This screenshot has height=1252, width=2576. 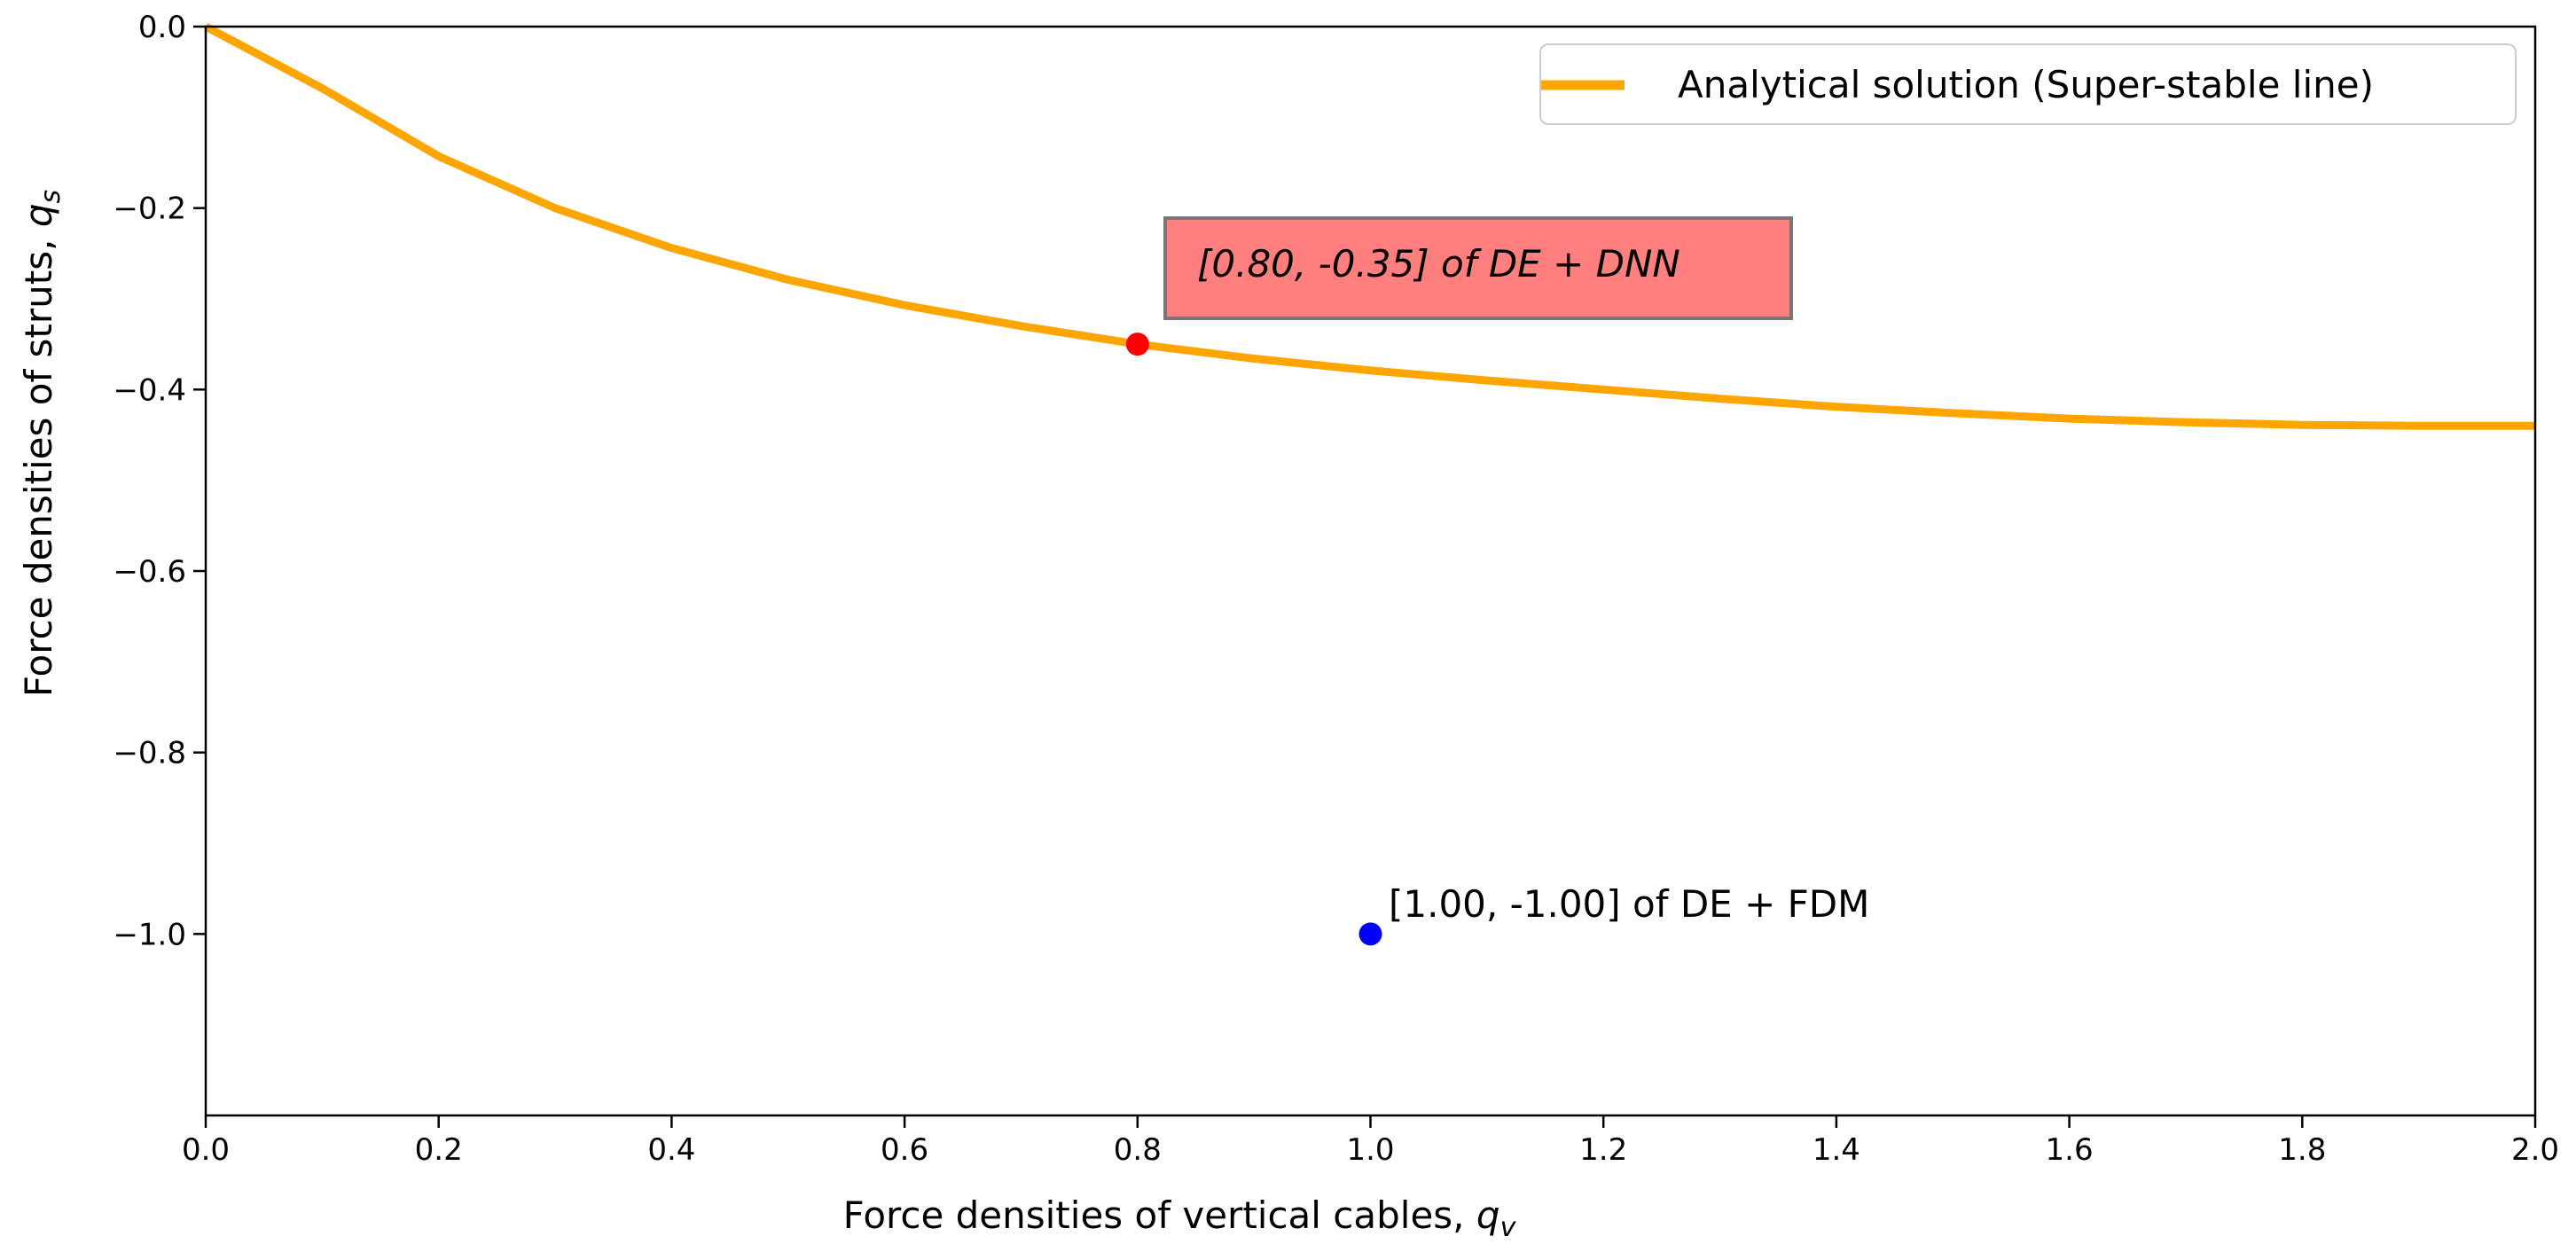 I want to click on legend-label: Analytical solution (Super-stable line), so click(x=2026, y=85).